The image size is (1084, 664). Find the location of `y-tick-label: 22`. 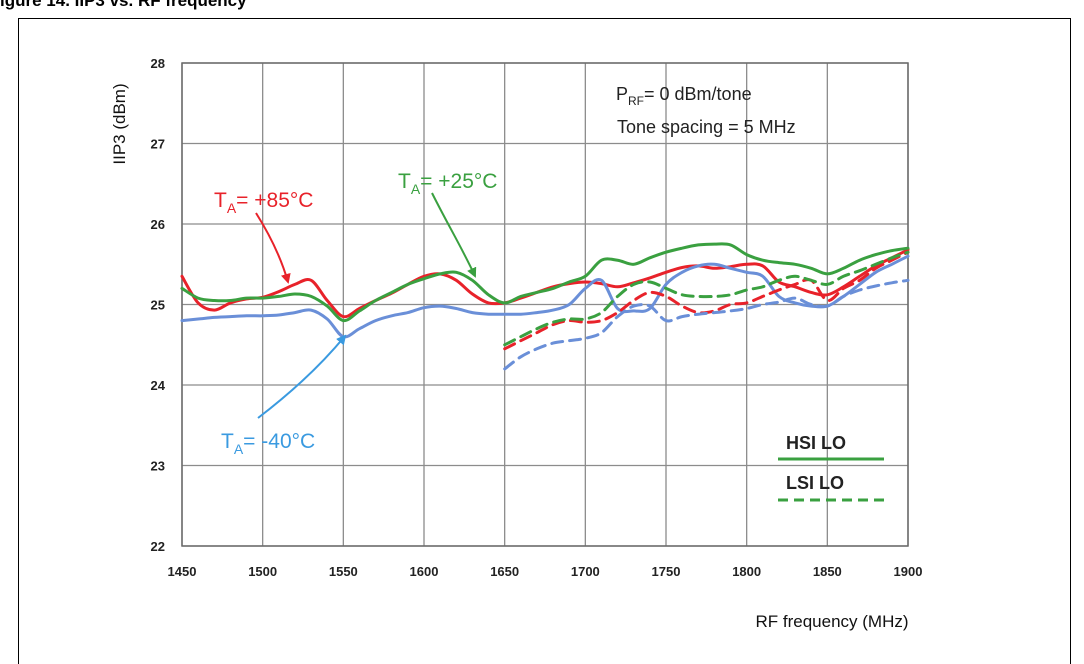

y-tick-label: 22 is located at coordinates (158, 546).